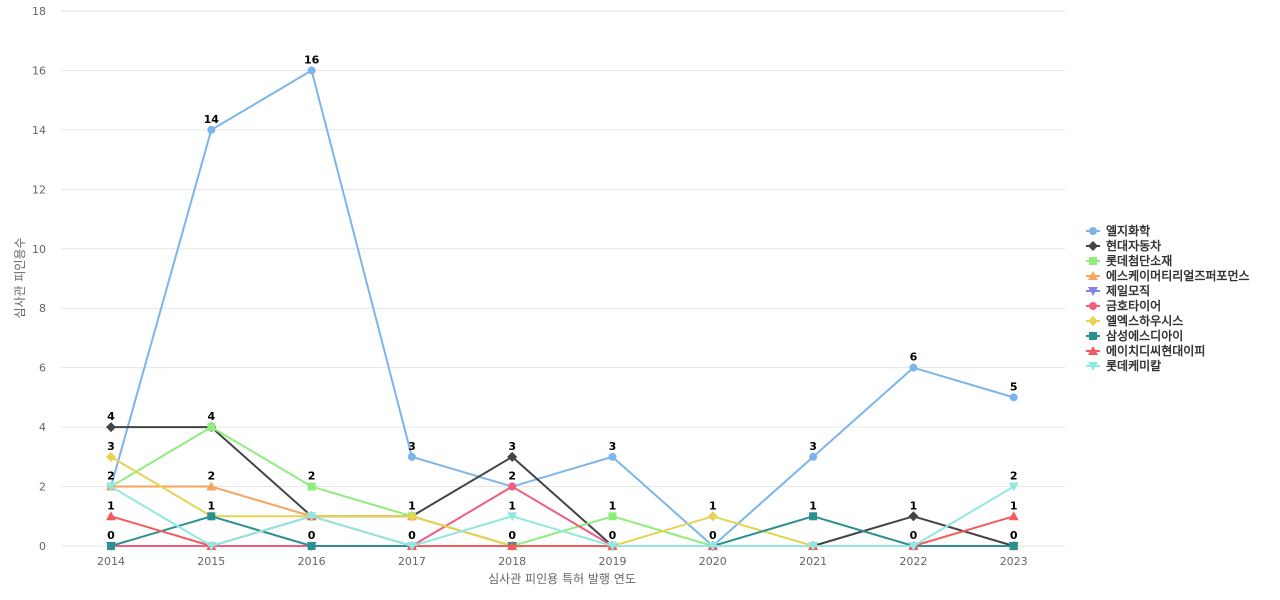 Image resolution: width=1280 pixels, height=600 pixels. What do you see at coordinates (42, 487) in the screenshot?
I see `y-tick-label: 2` at bounding box center [42, 487].